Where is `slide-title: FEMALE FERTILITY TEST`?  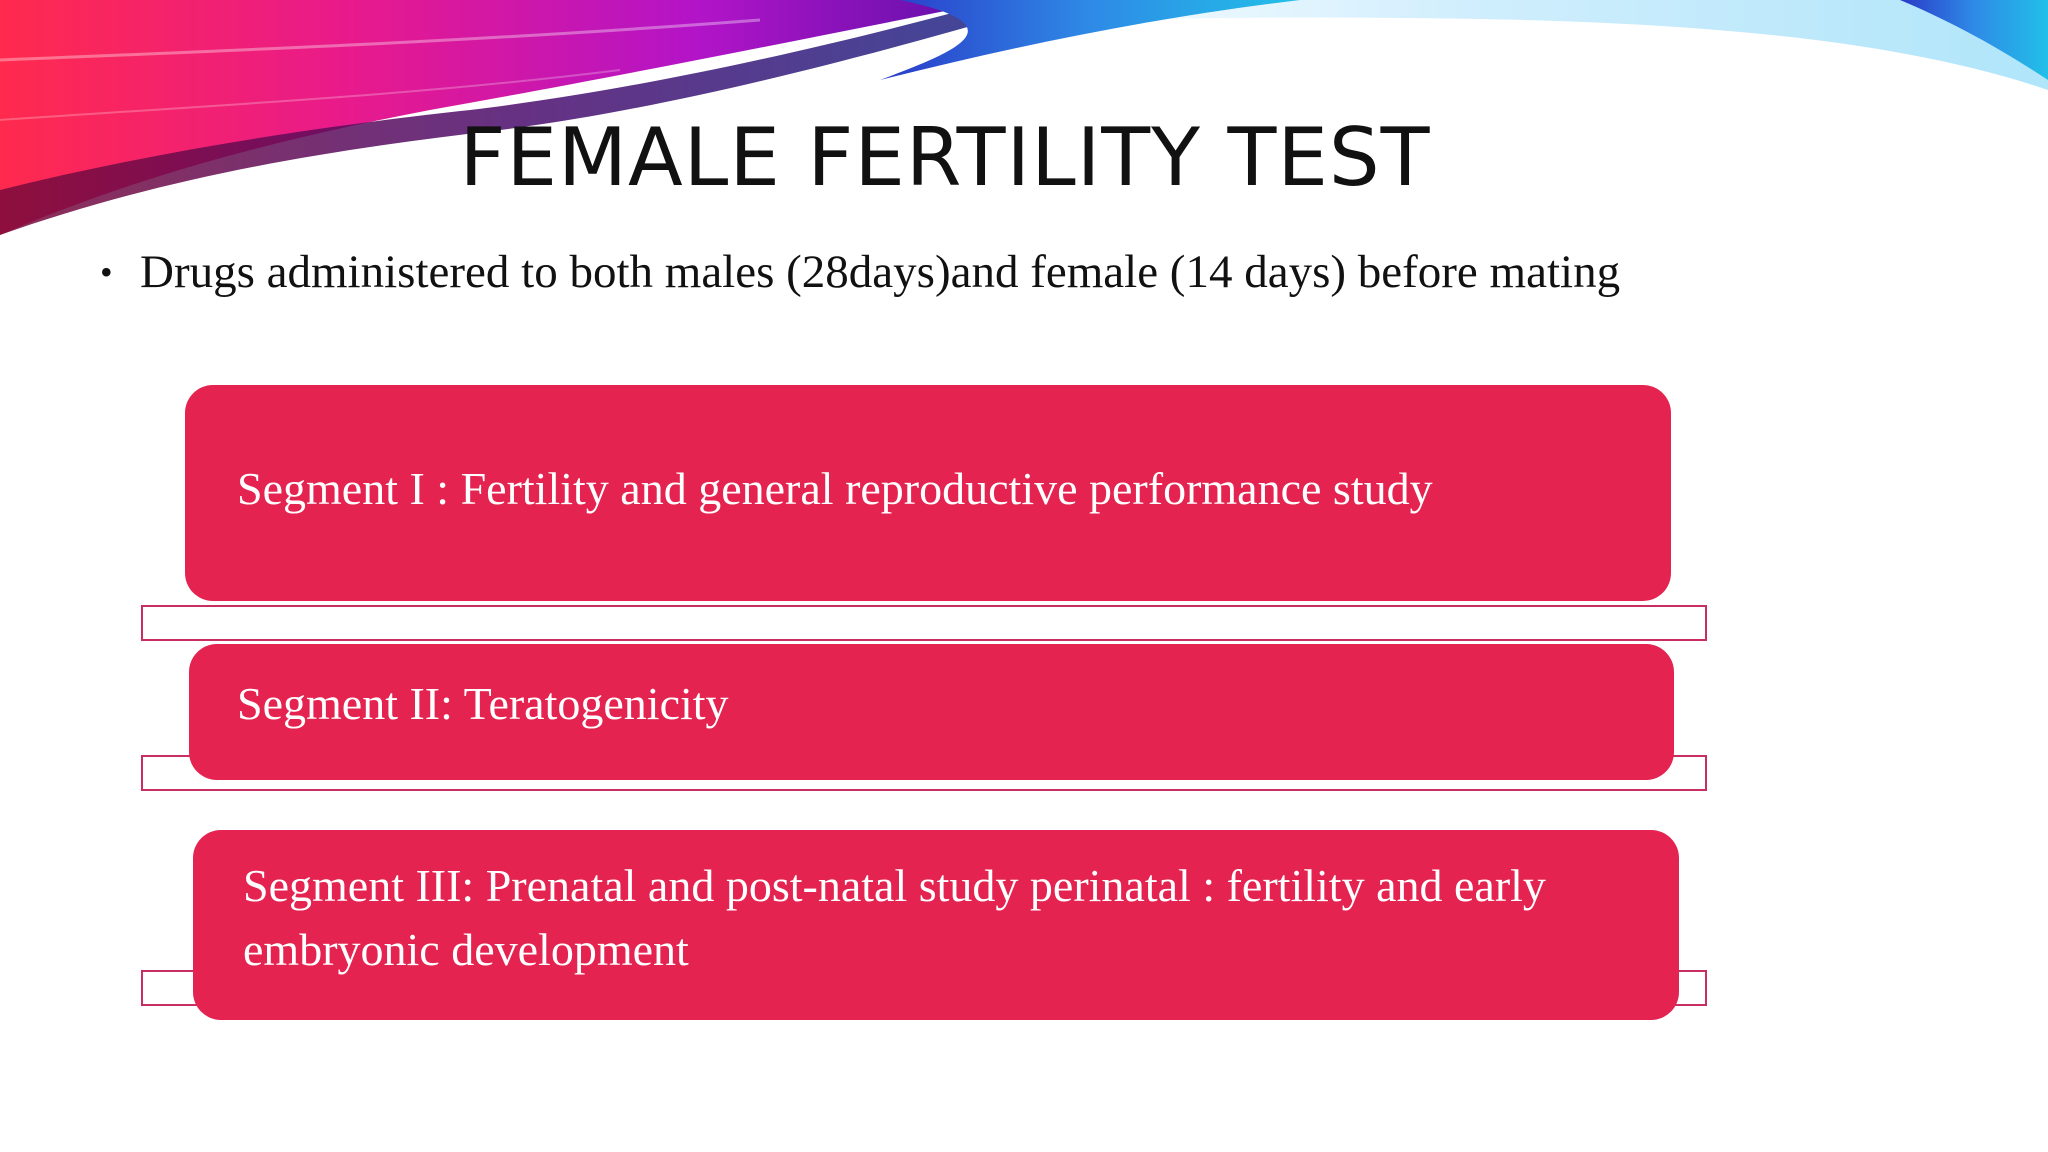
slide-title: FEMALE FERTILITY TEST is located at coordinates (945, 157).